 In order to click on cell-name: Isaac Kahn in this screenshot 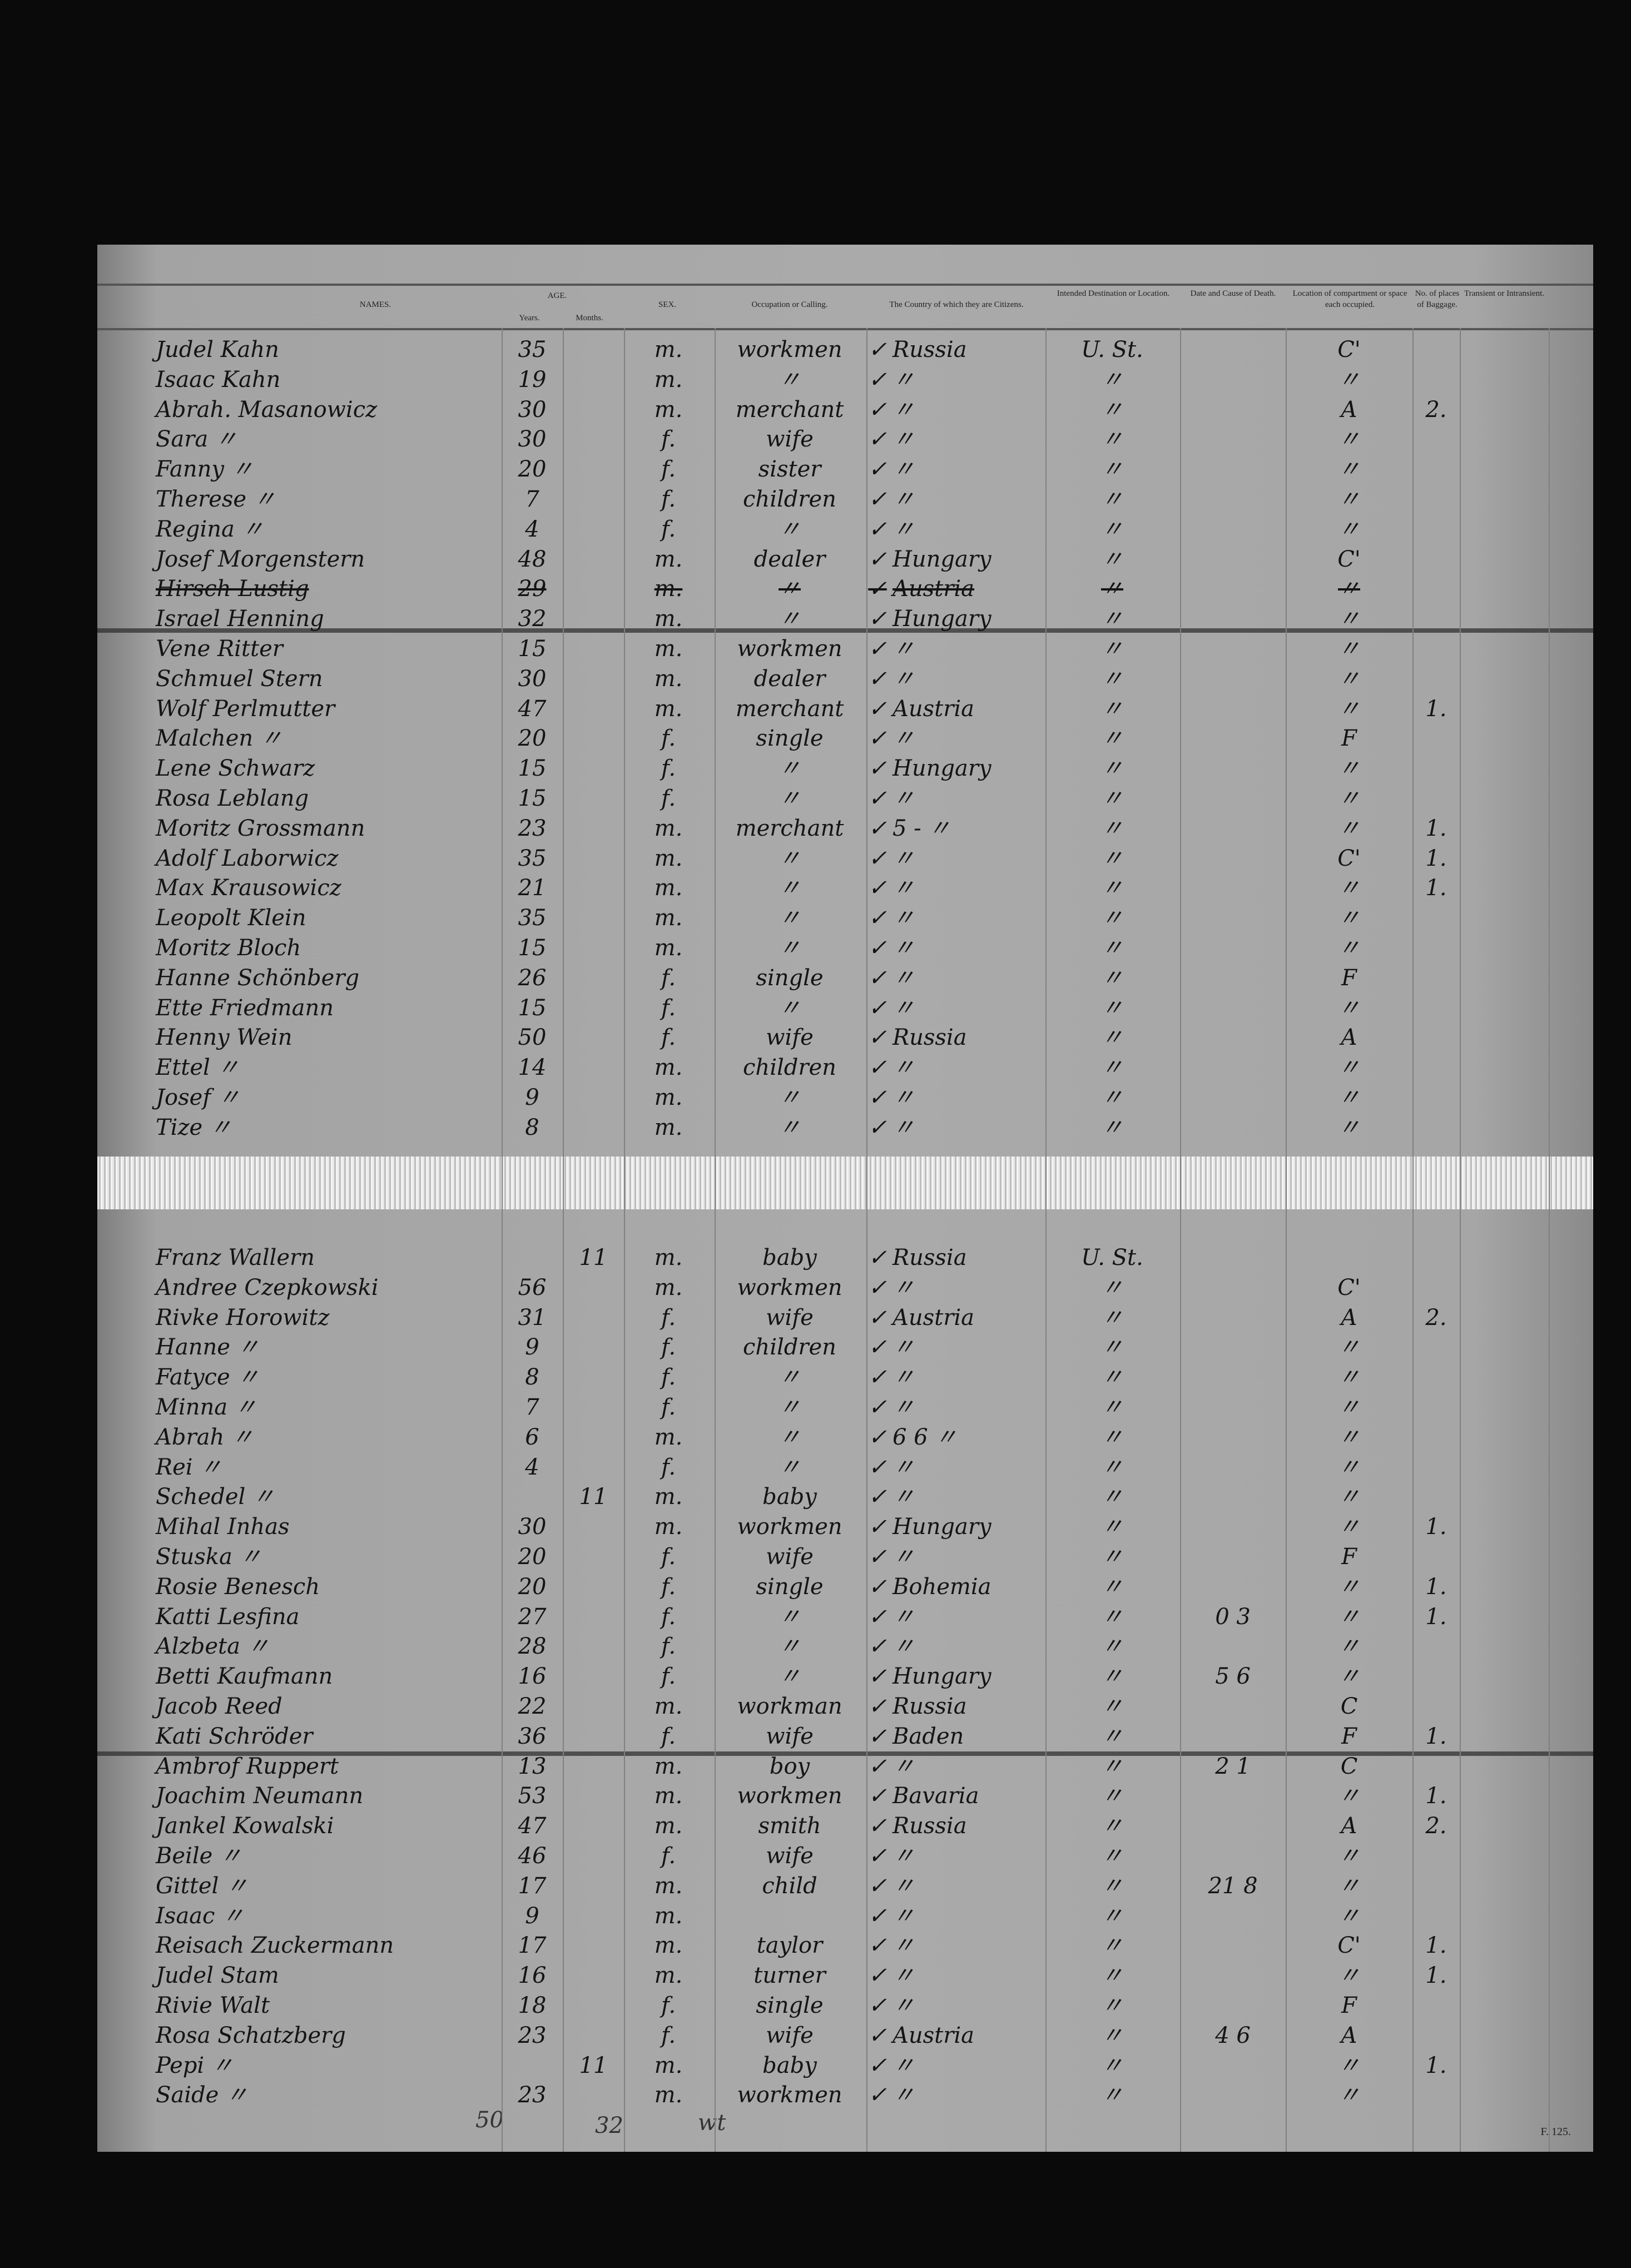, I will do `click(218, 379)`.